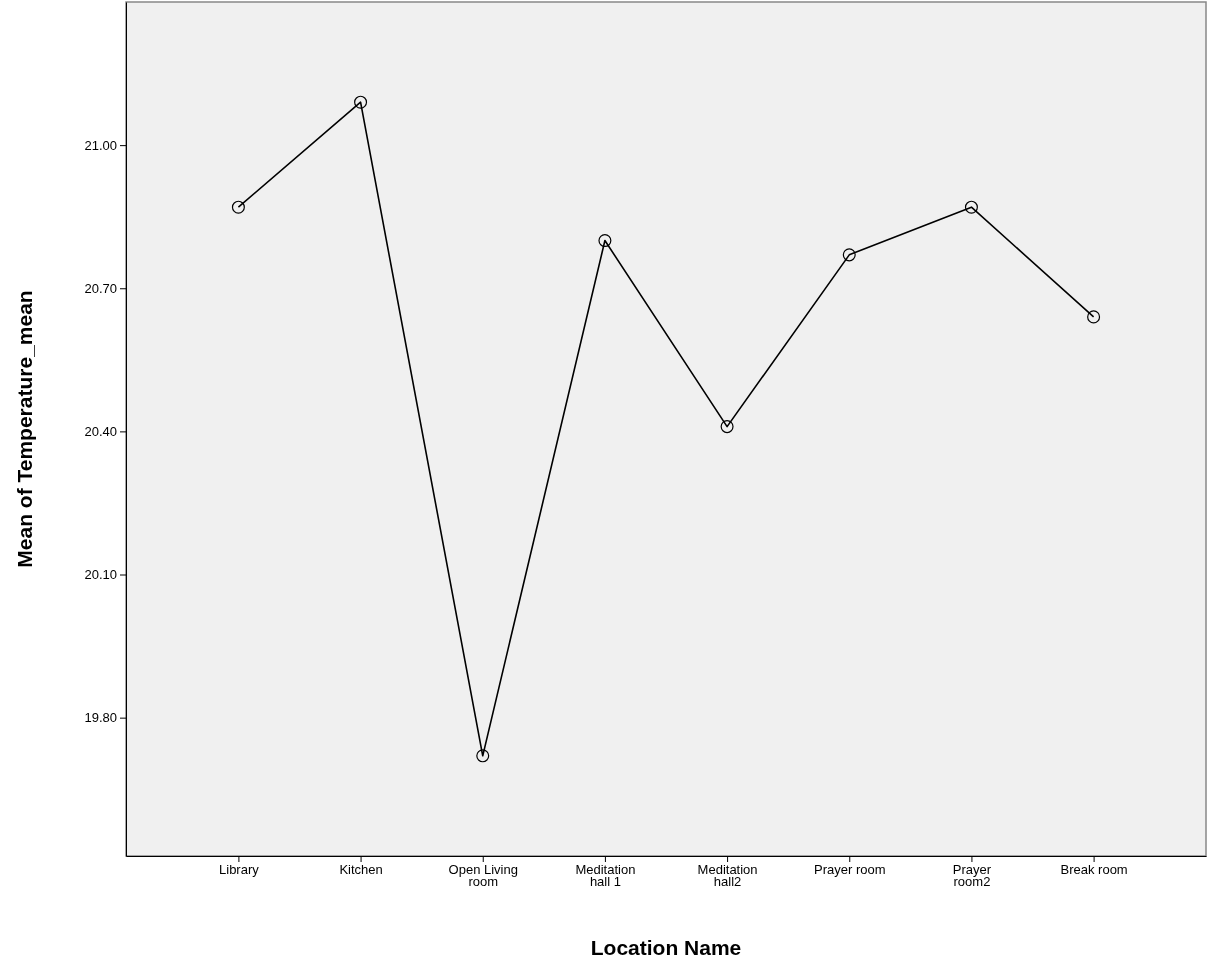 This screenshot has width=1207, height=968. Describe the element at coordinates (100, 575) in the screenshot. I see `y-tick-label: 20.10` at that location.